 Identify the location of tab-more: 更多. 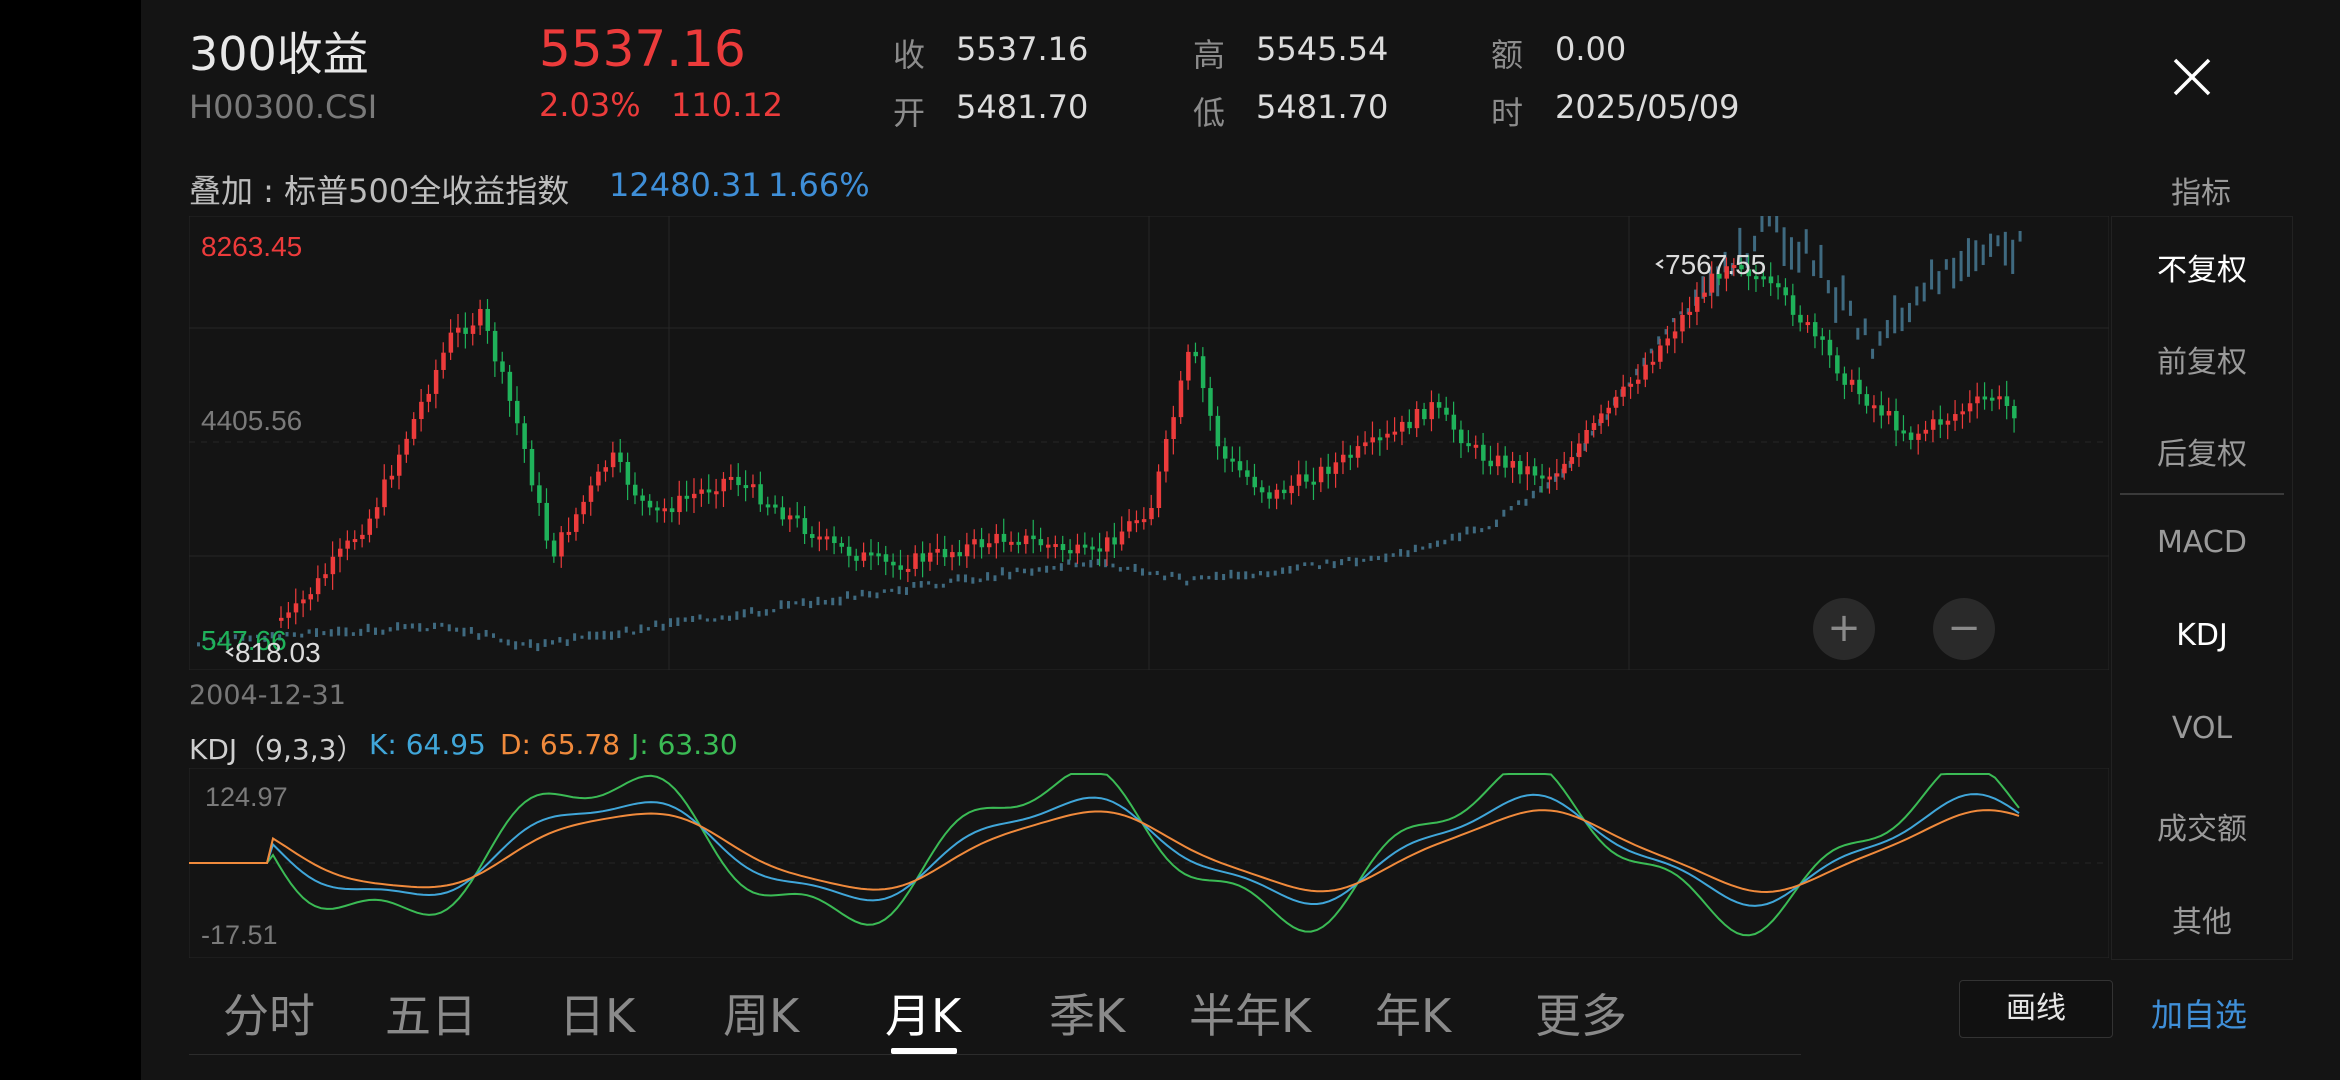
(1581, 1016).